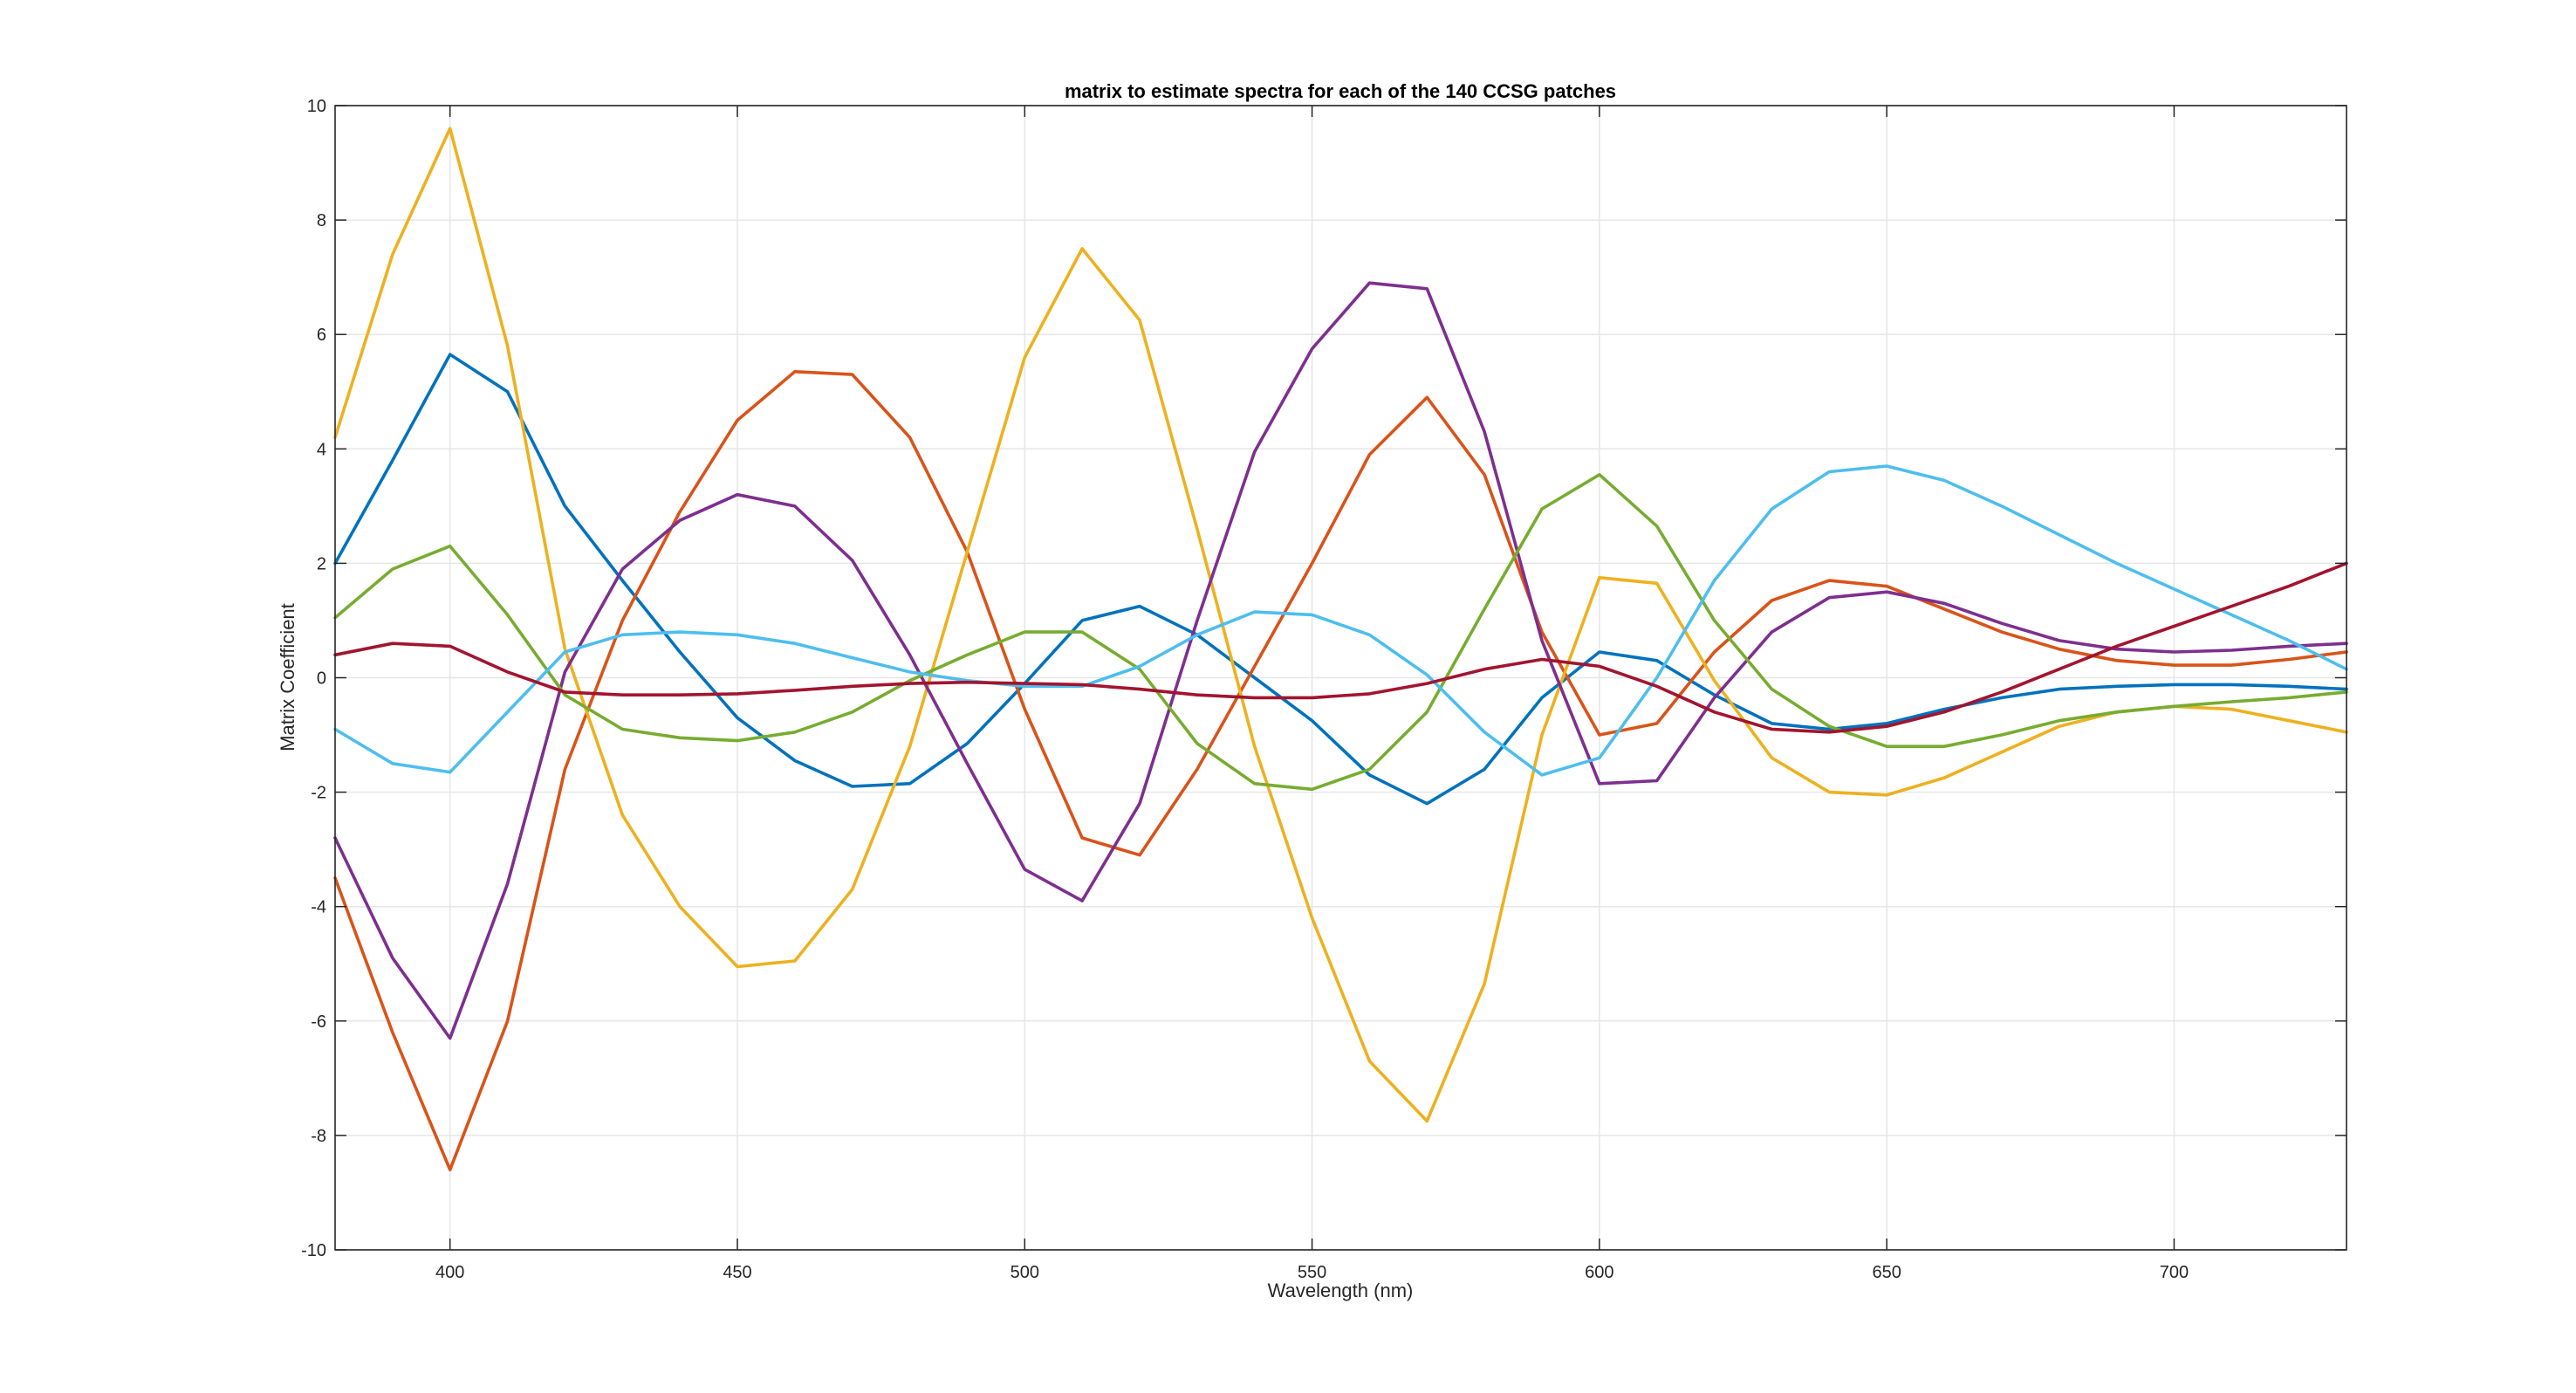 Image resolution: width=2576 pixels, height=1393 pixels. What do you see at coordinates (321, 450) in the screenshot?
I see `y-tick-label: 4` at bounding box center [321, 450].